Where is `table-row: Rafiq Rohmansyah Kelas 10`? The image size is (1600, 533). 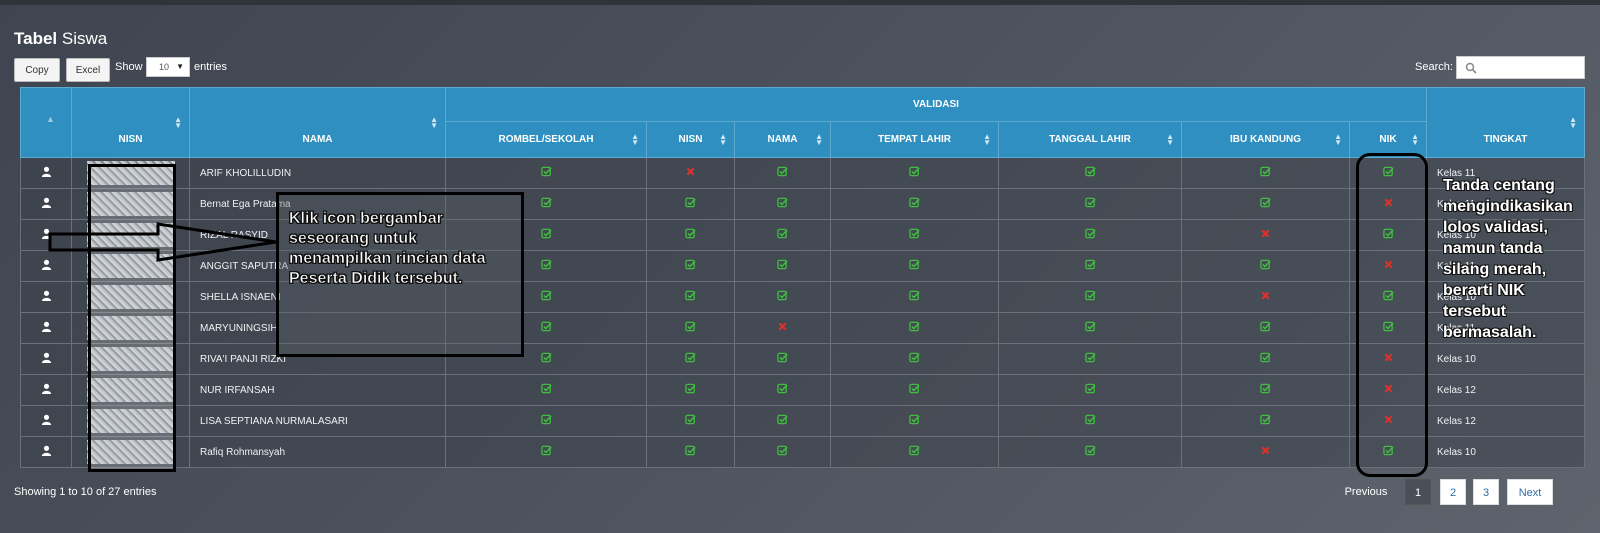 table-row: Rafiq Rohmansyah Kelas 10 is located at coordinates (803, 452).